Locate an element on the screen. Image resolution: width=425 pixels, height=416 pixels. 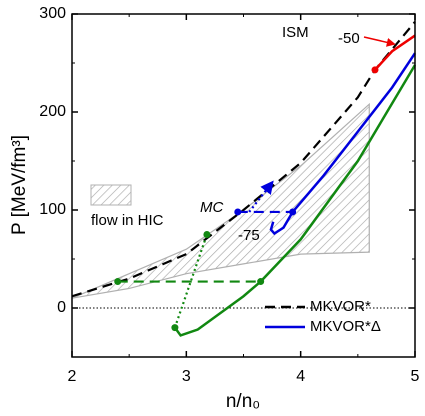
annotation: ISM is located at coordinates (295, 32).